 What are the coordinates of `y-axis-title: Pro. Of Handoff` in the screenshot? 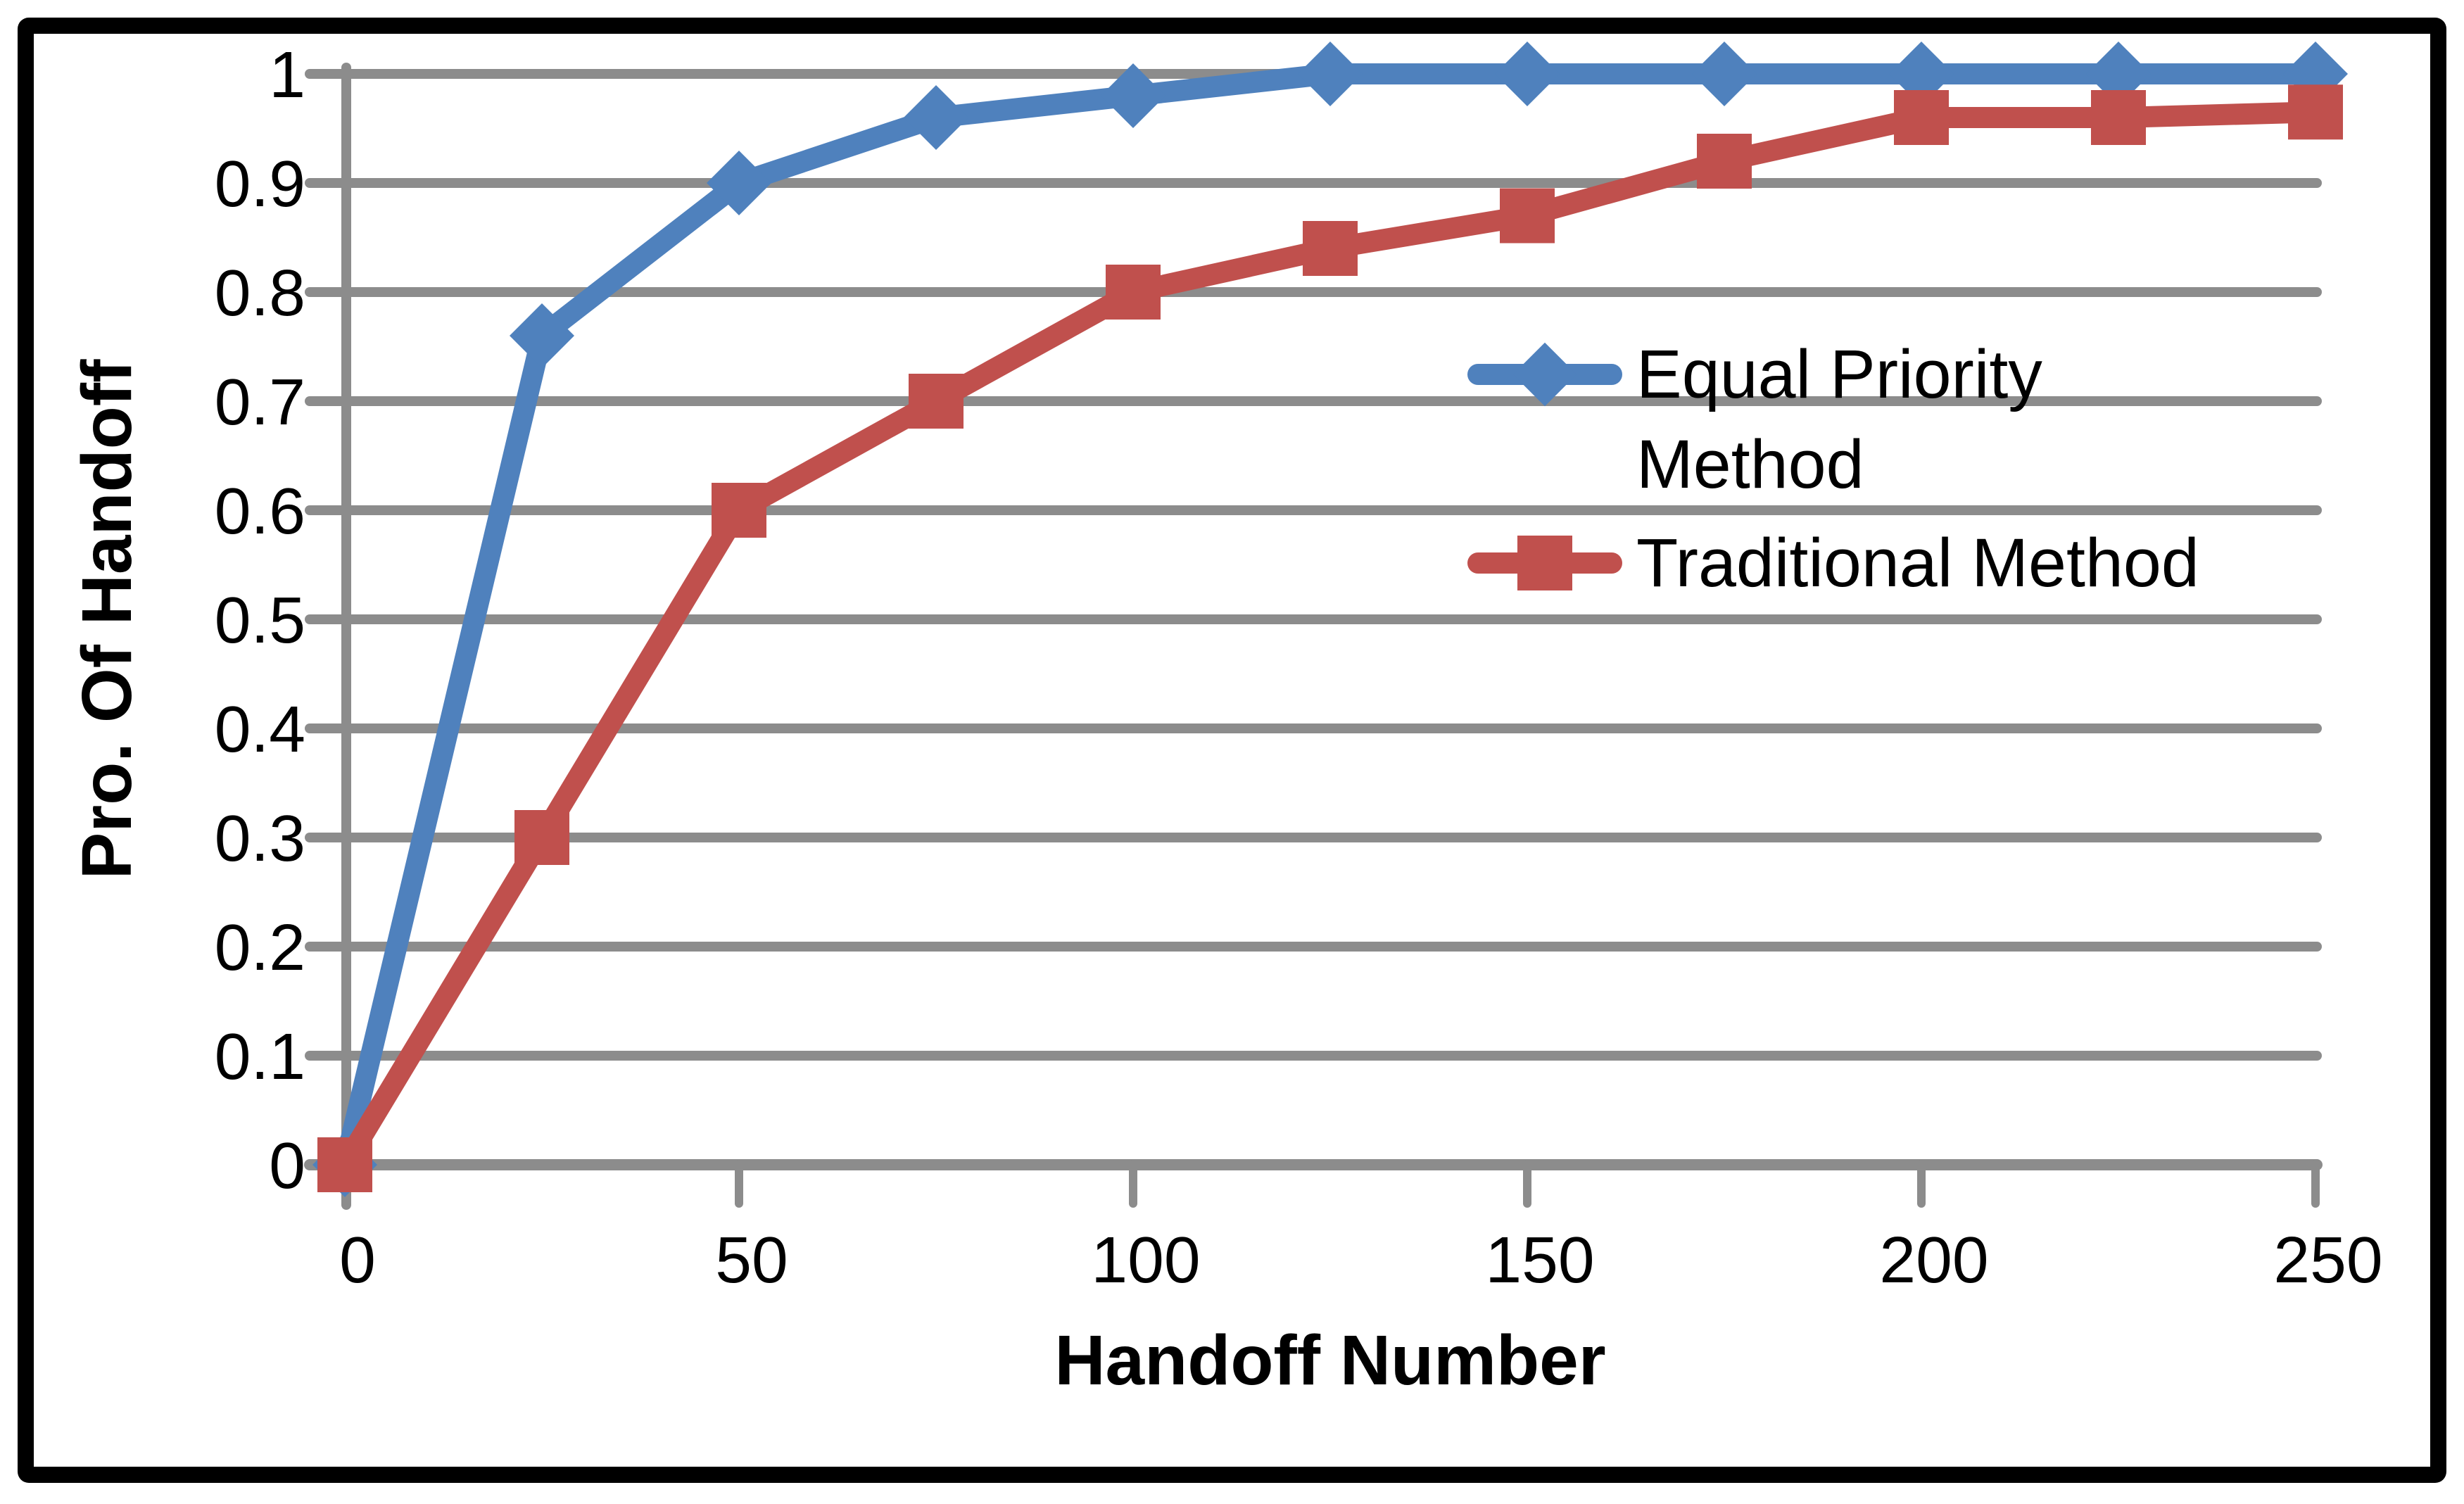 It's located at (107, 619).